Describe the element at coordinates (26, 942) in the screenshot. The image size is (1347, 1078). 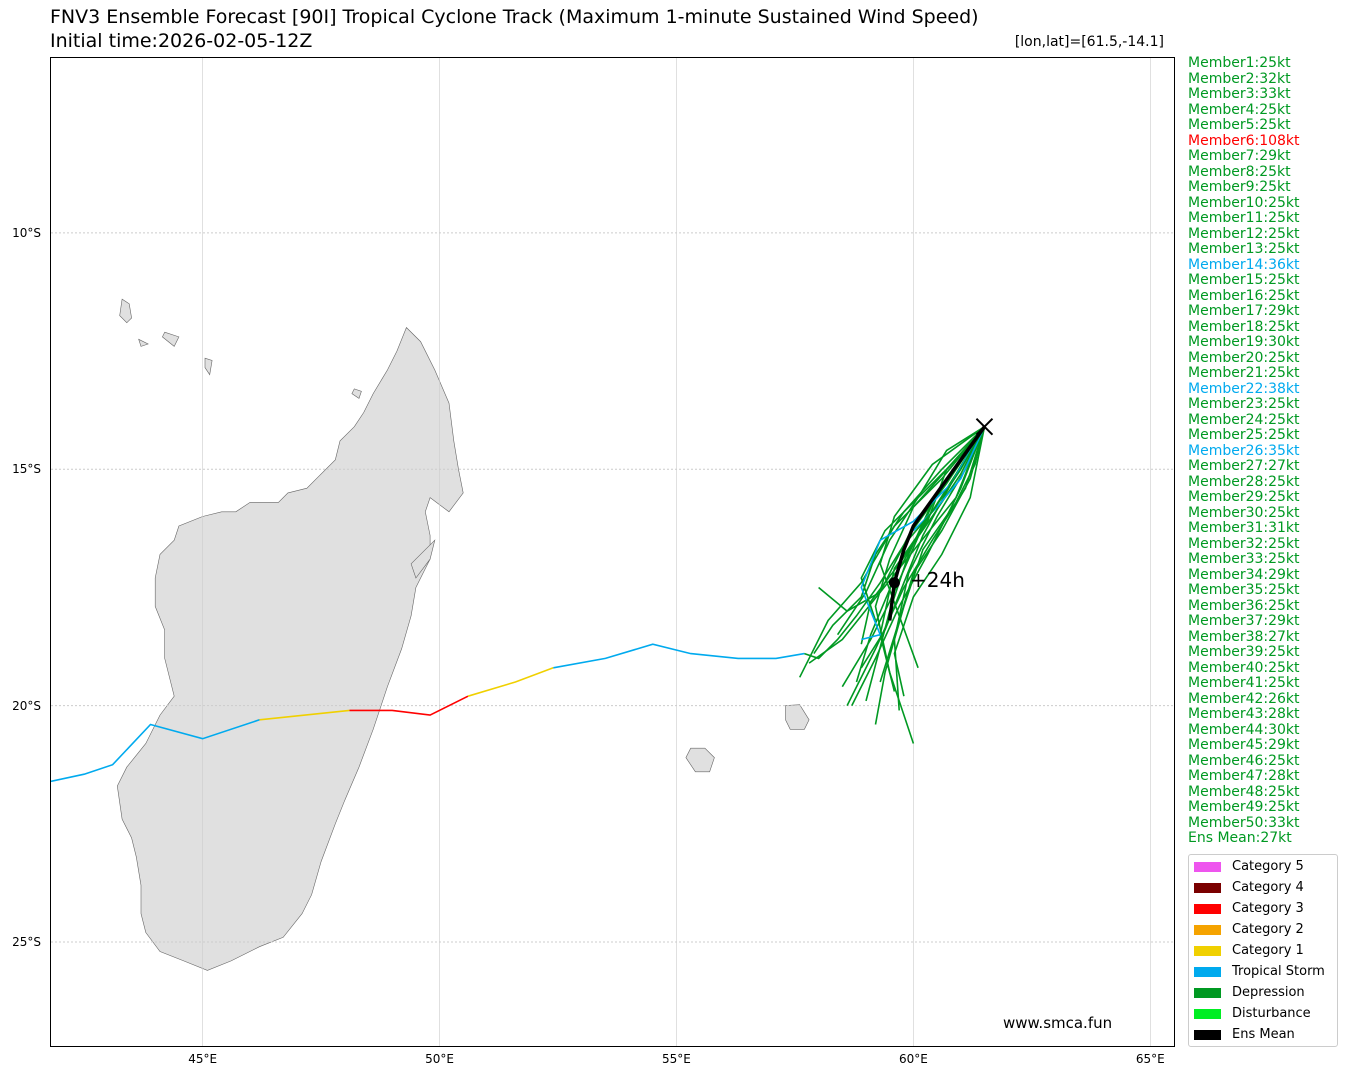
I see `lat-tick-label: 25°S` at that location.